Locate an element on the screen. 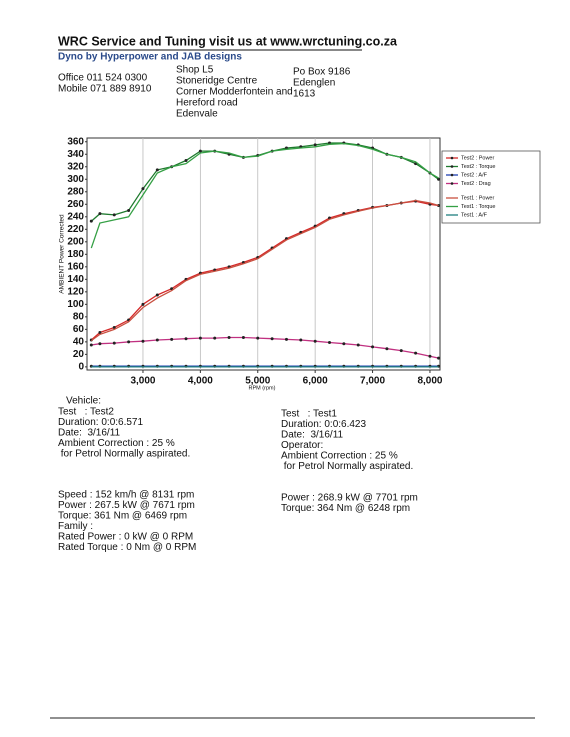 Image resolution: width=570 pixels, height=737 pixels. summary2-line: Family : is located at coordinates (75, 526).